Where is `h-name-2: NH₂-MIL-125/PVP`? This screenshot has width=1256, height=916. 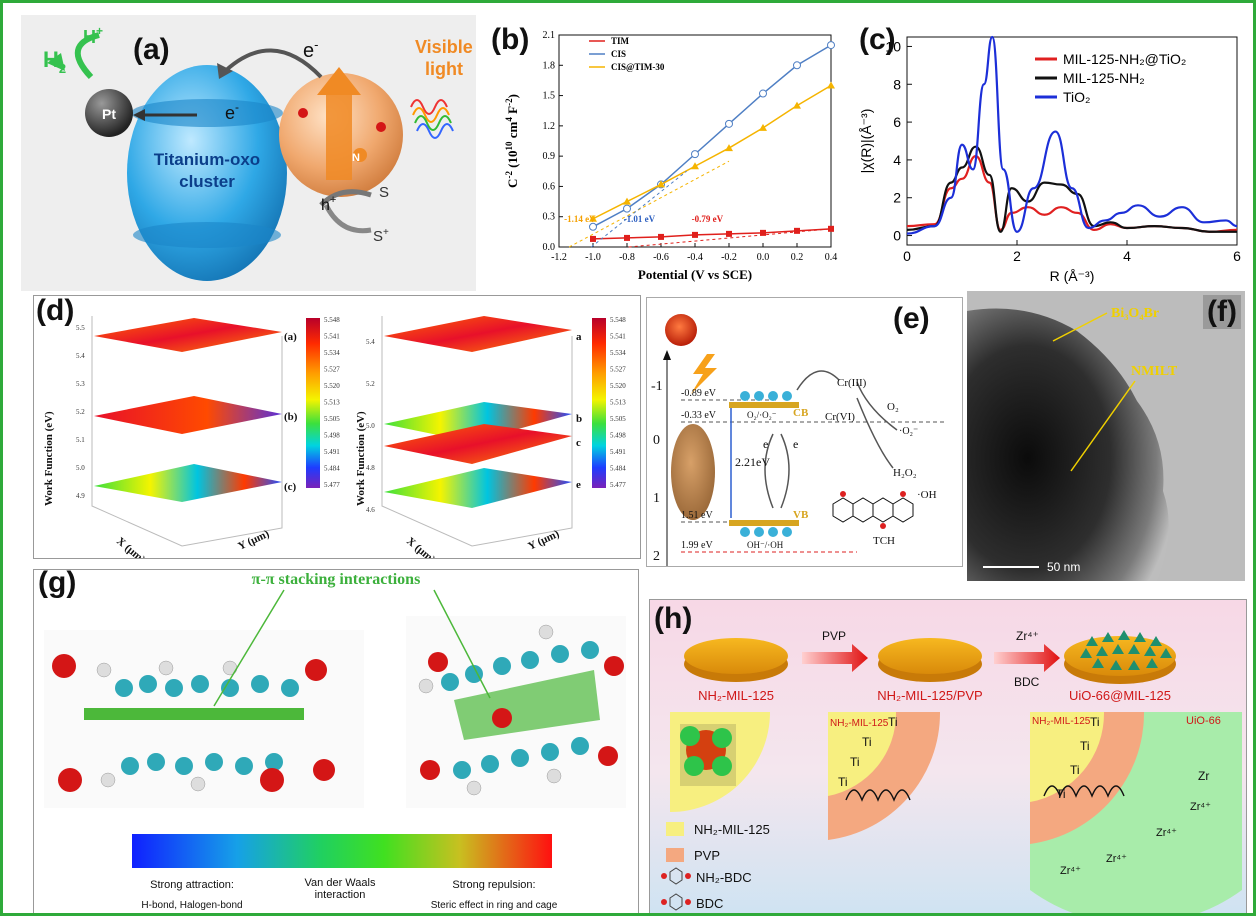
h-name-2: NH₂-MIL-125/PVP is located at coordinates (929, 695).